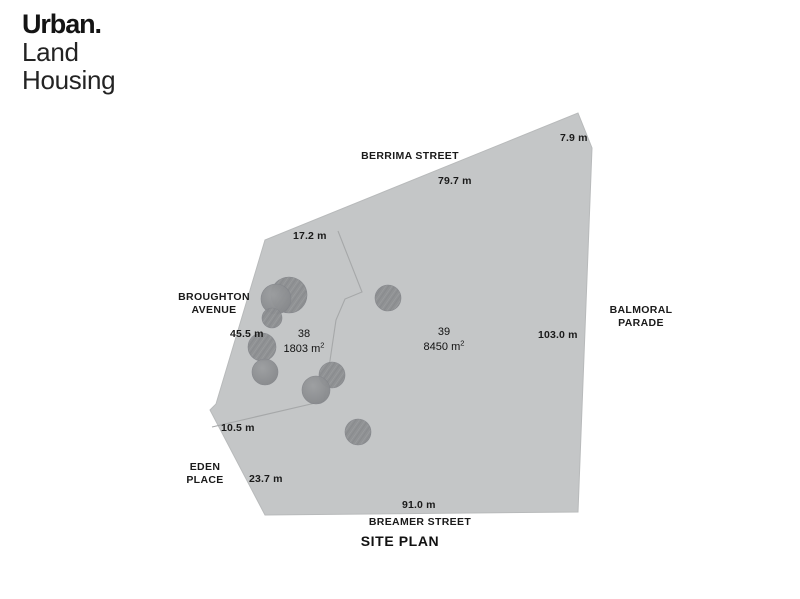 This screenshot has width=800, height=599. I want to click on lot-label-38: 38 1803 m2, so click(304, 342).